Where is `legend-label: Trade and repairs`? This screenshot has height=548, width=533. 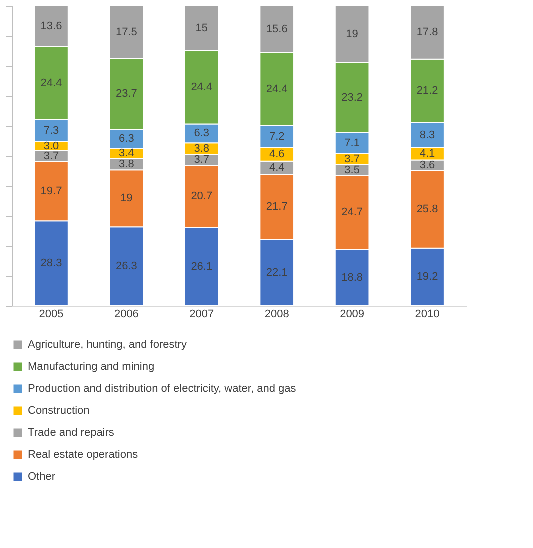 legend-label: Trade and repairs is located at coordinates (71, 433).